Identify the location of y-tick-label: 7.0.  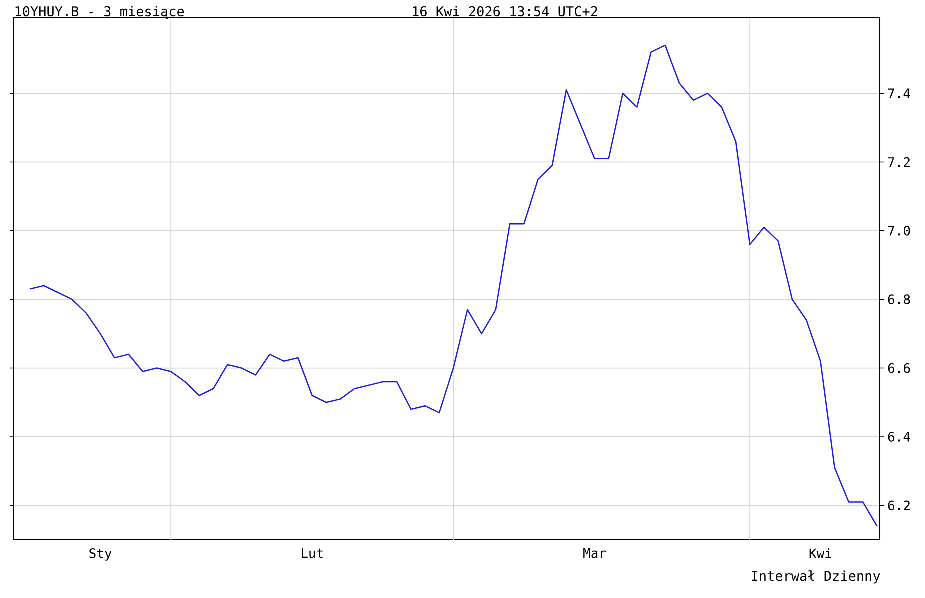
(899, 231).